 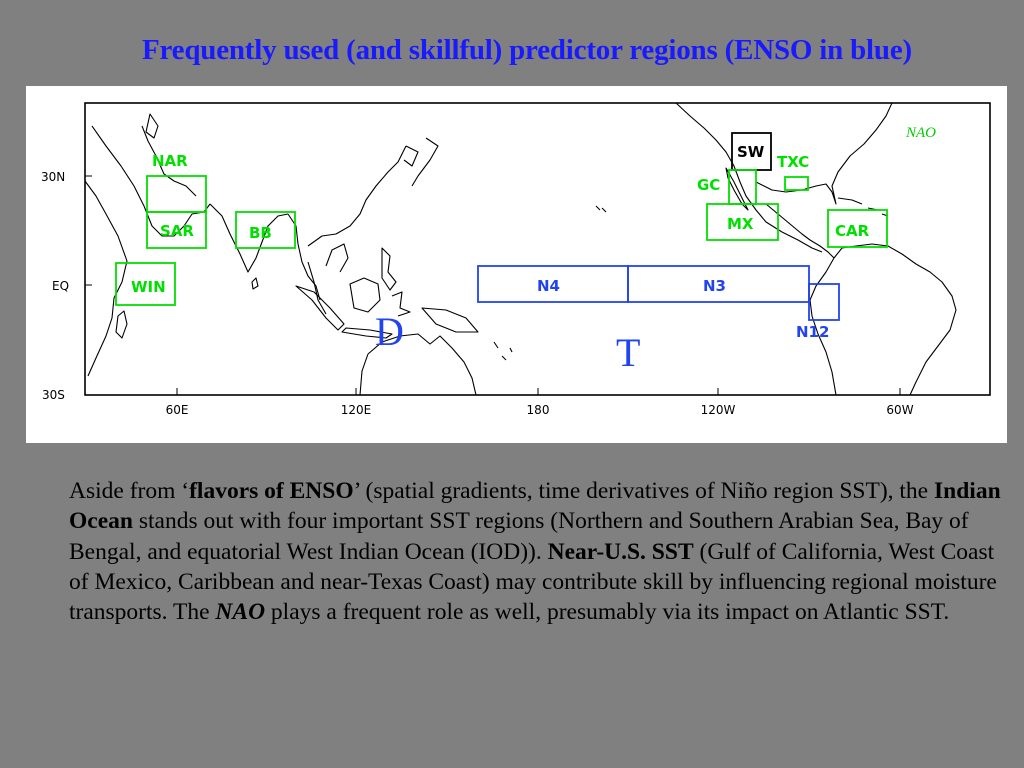 I want to click on region-n3-label: N3, so click(x=714, y=286).